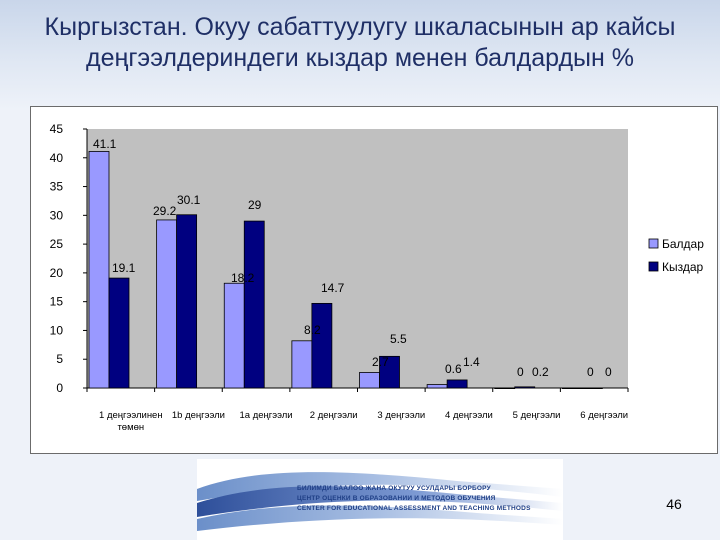 The image size is (720, 540). Describe the element at coordinates (334, 415) in the screenshot. I see `x-tick-label: 2 деңгээли` at that location.